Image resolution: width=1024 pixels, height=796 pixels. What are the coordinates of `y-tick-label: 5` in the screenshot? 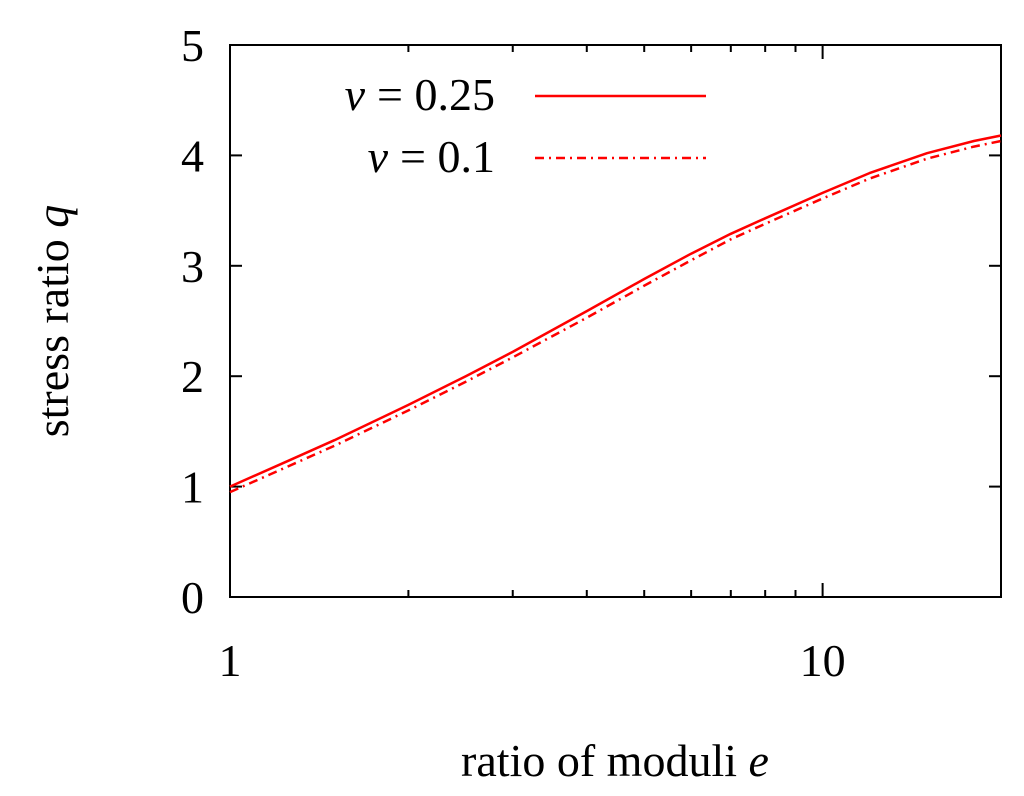 It's located at (192, 45).